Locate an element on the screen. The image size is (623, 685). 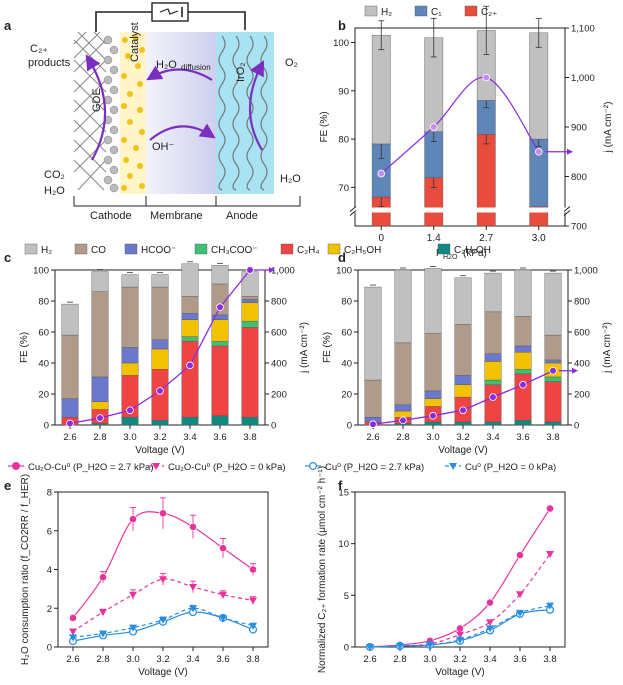
axis-break-mark is located at coordinates (353, 211).